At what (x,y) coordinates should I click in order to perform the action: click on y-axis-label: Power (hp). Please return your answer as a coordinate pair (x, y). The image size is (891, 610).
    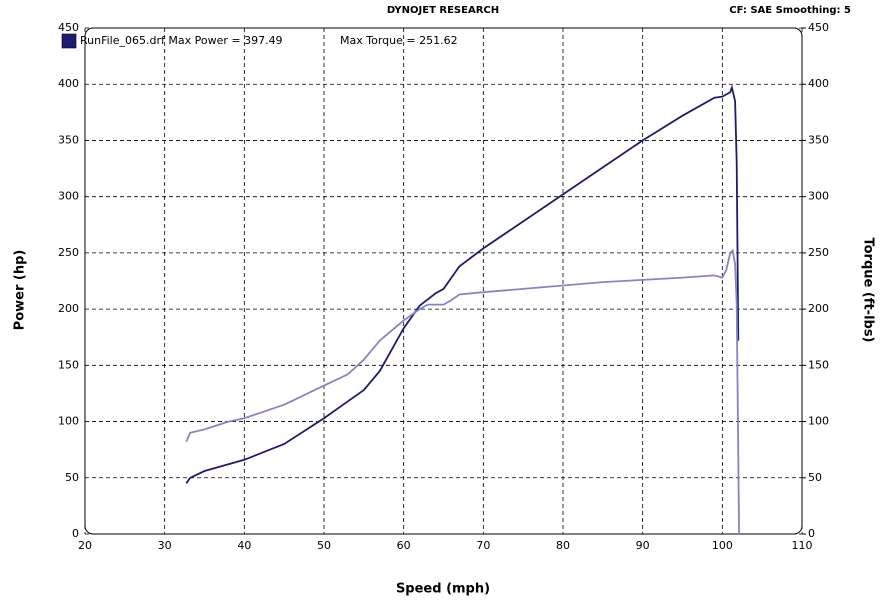
    Looking at the image, I should click on (20, 290).